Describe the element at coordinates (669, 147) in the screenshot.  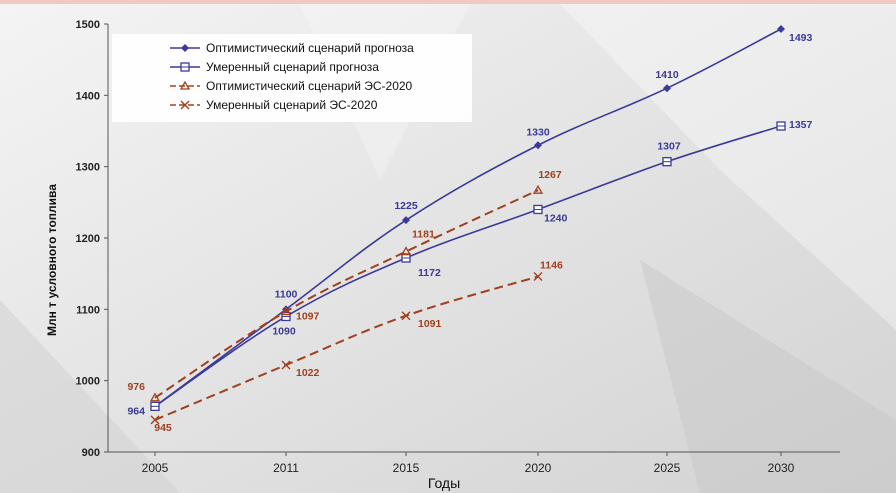
I see `data-label: 1307` at that location.